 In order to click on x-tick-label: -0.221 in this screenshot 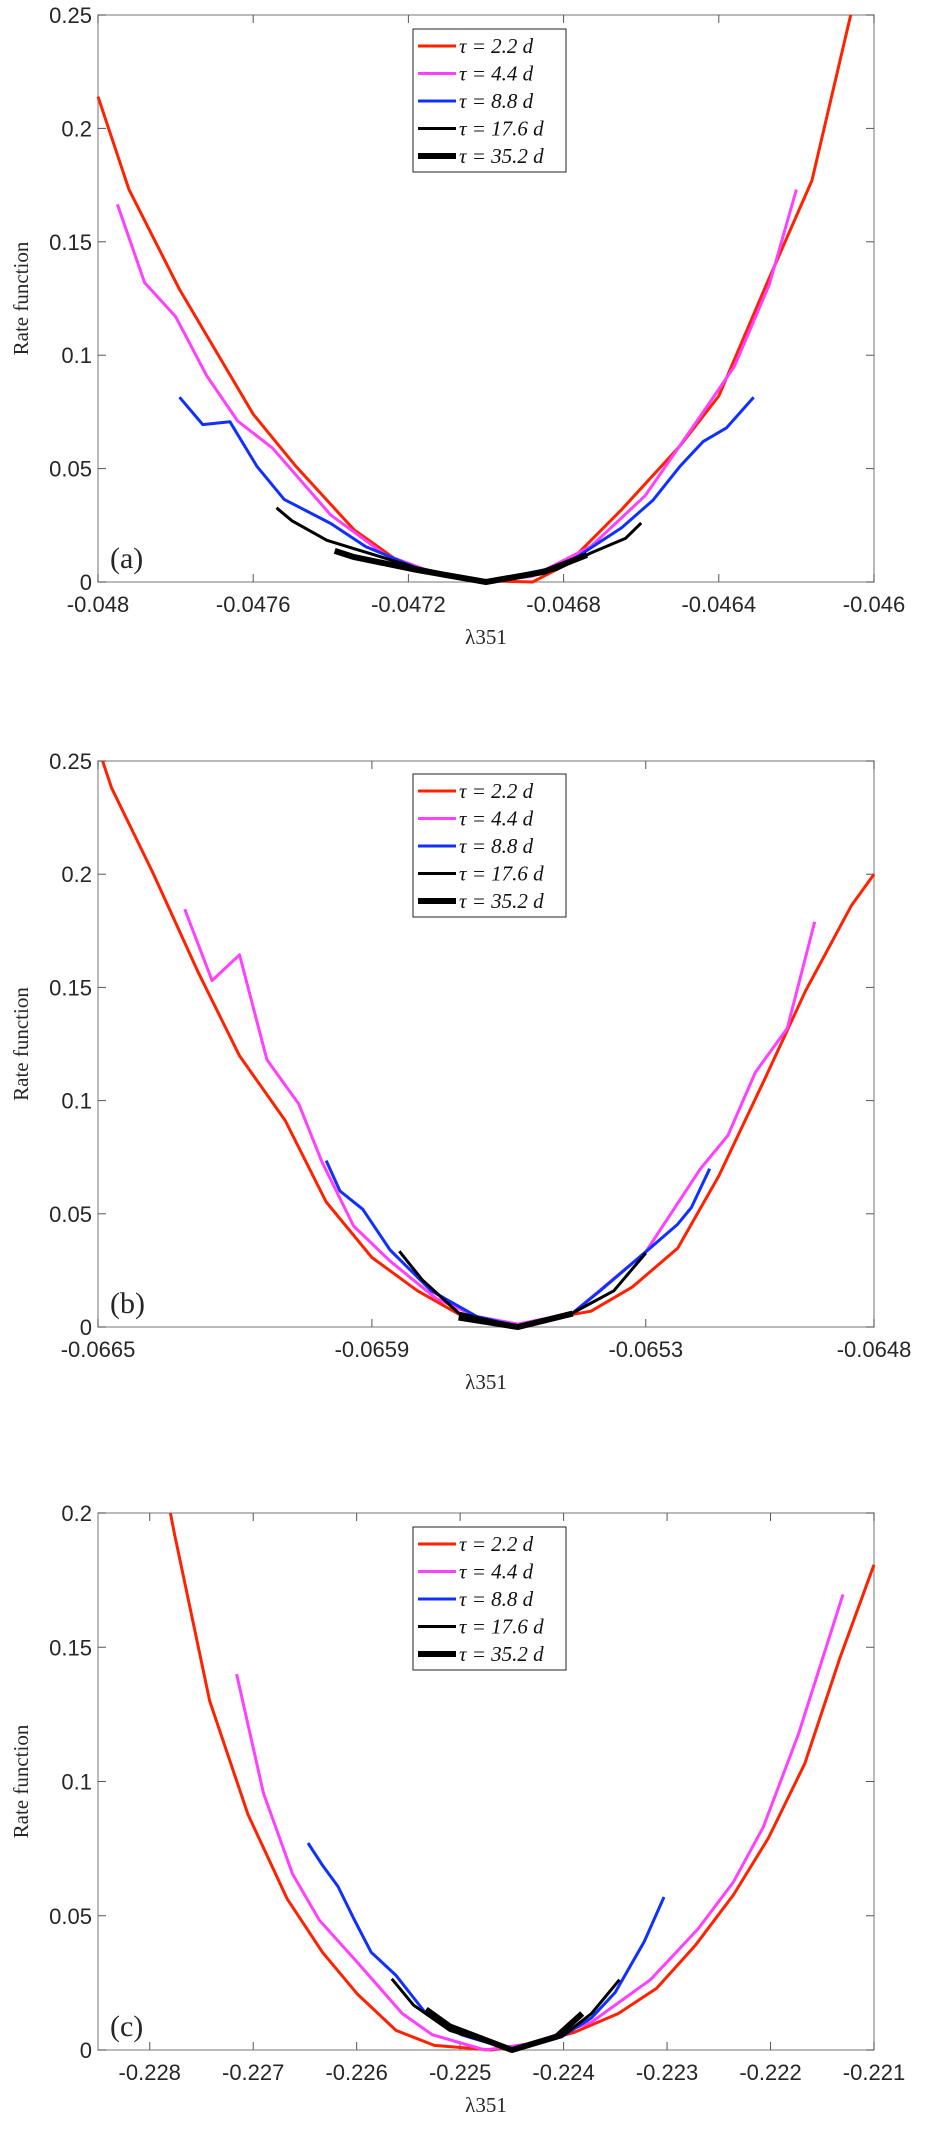, I will do `click(874, 2072)`.